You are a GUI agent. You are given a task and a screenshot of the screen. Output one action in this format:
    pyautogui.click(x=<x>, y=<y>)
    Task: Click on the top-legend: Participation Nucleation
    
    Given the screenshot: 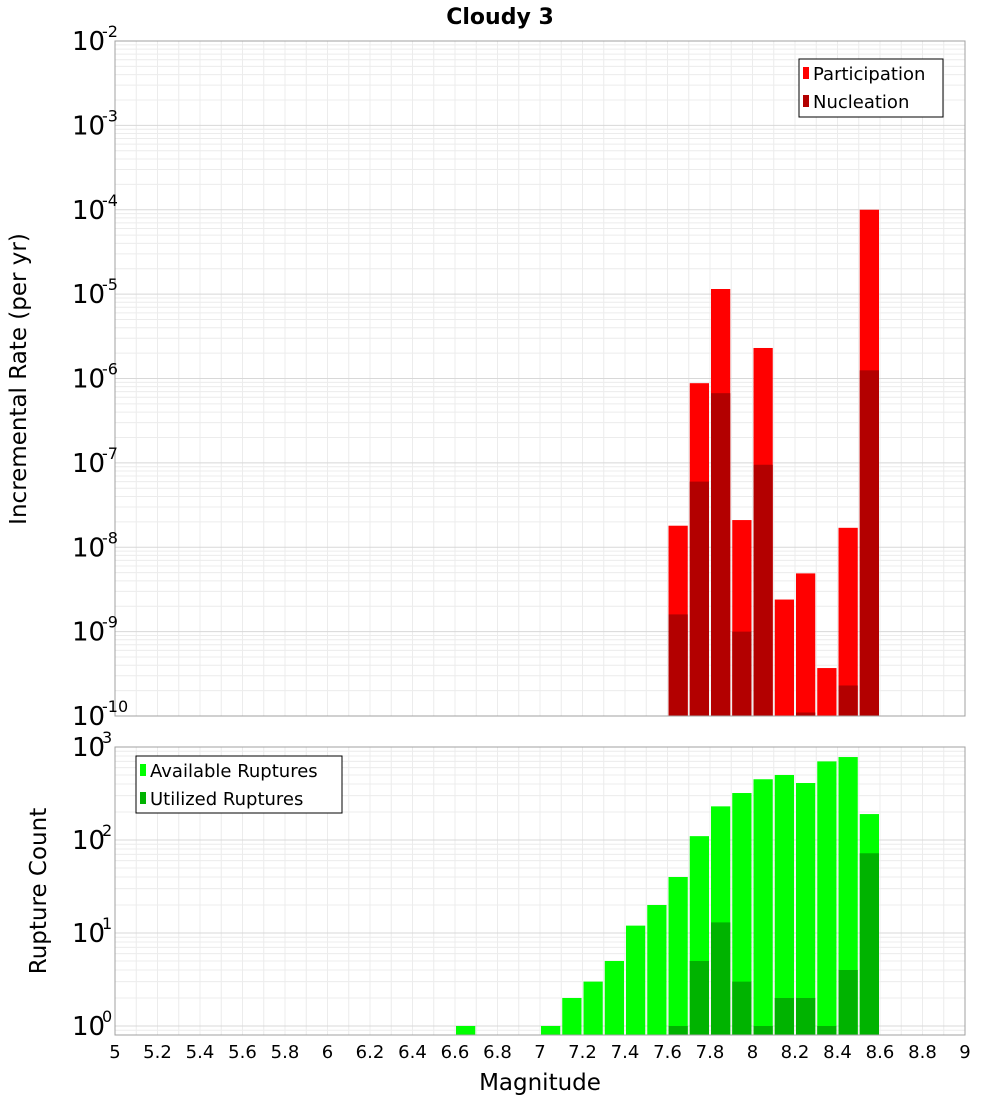 What is the action you would take?
    pyautogui.click(x=871, y=88)
    